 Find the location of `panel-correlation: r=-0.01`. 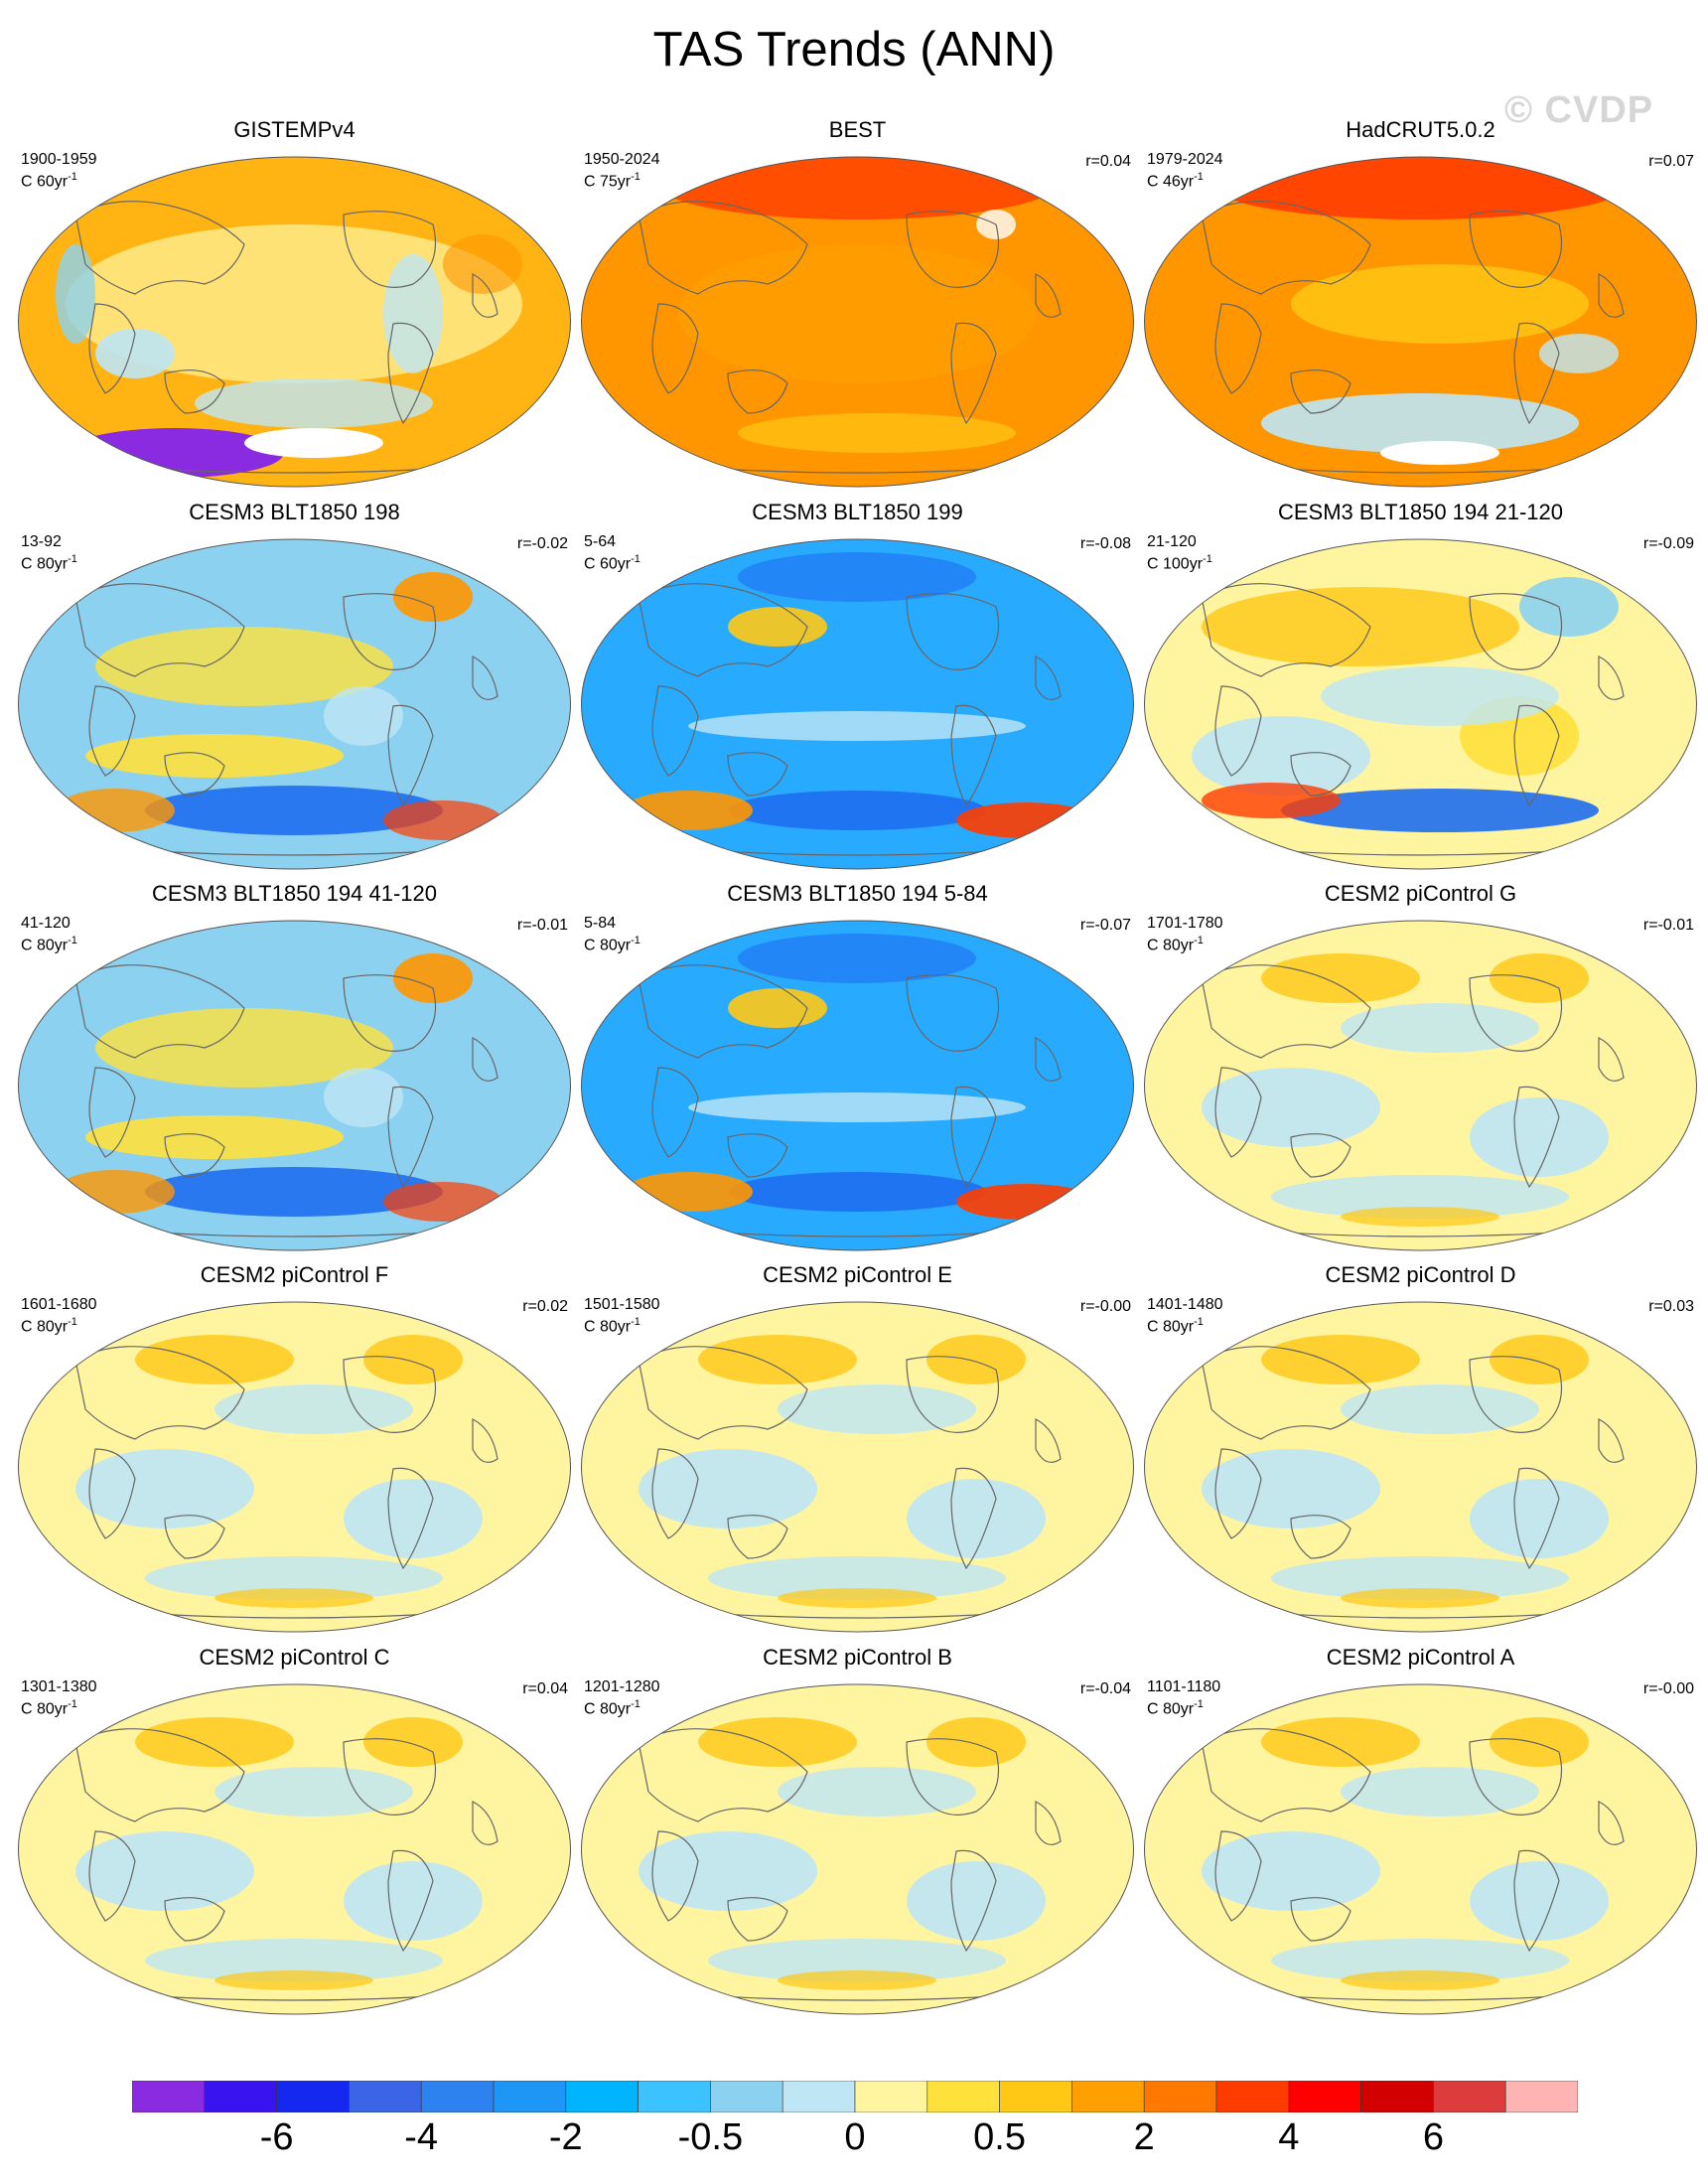

panel-correlation: r=-0.01 is located at coordinates (1668, 925).